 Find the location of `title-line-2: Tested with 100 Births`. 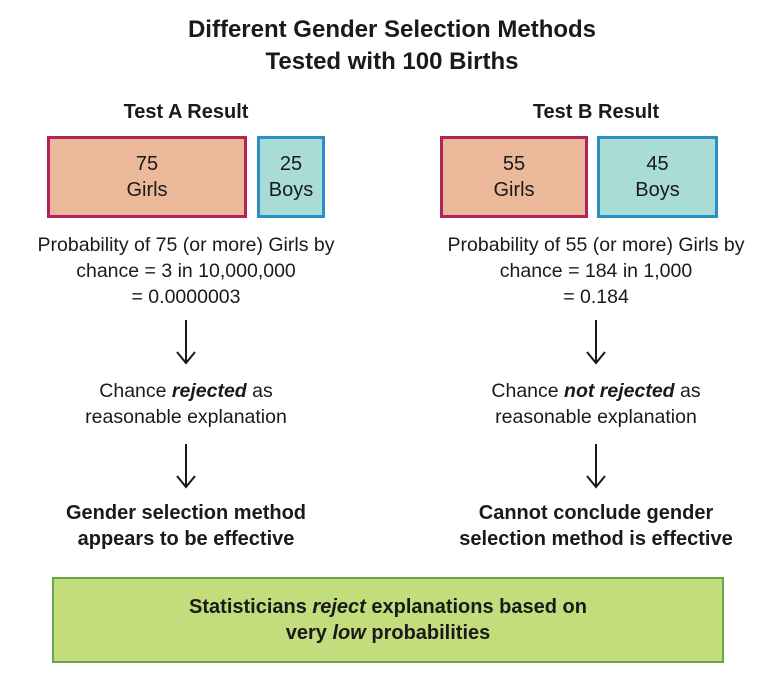

title-line-2: Tested with 100 Births is located at coordinates (392, 61).